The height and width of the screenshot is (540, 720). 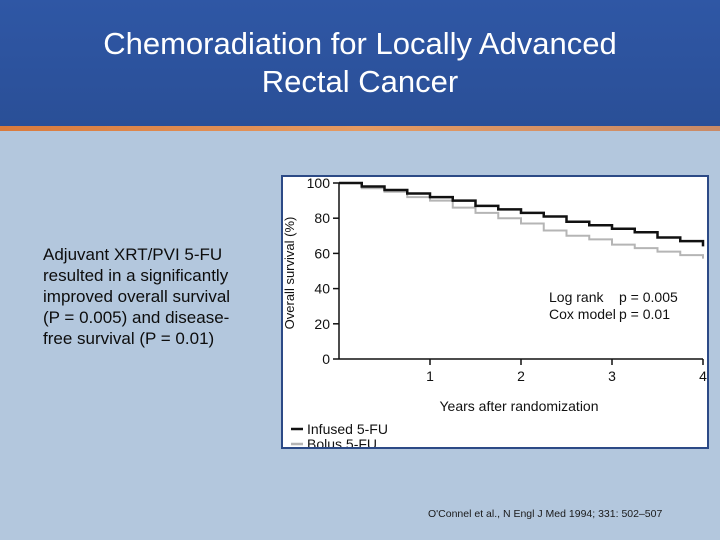 I want to click on y-tick-label: 60, so click(x=322, y=253).